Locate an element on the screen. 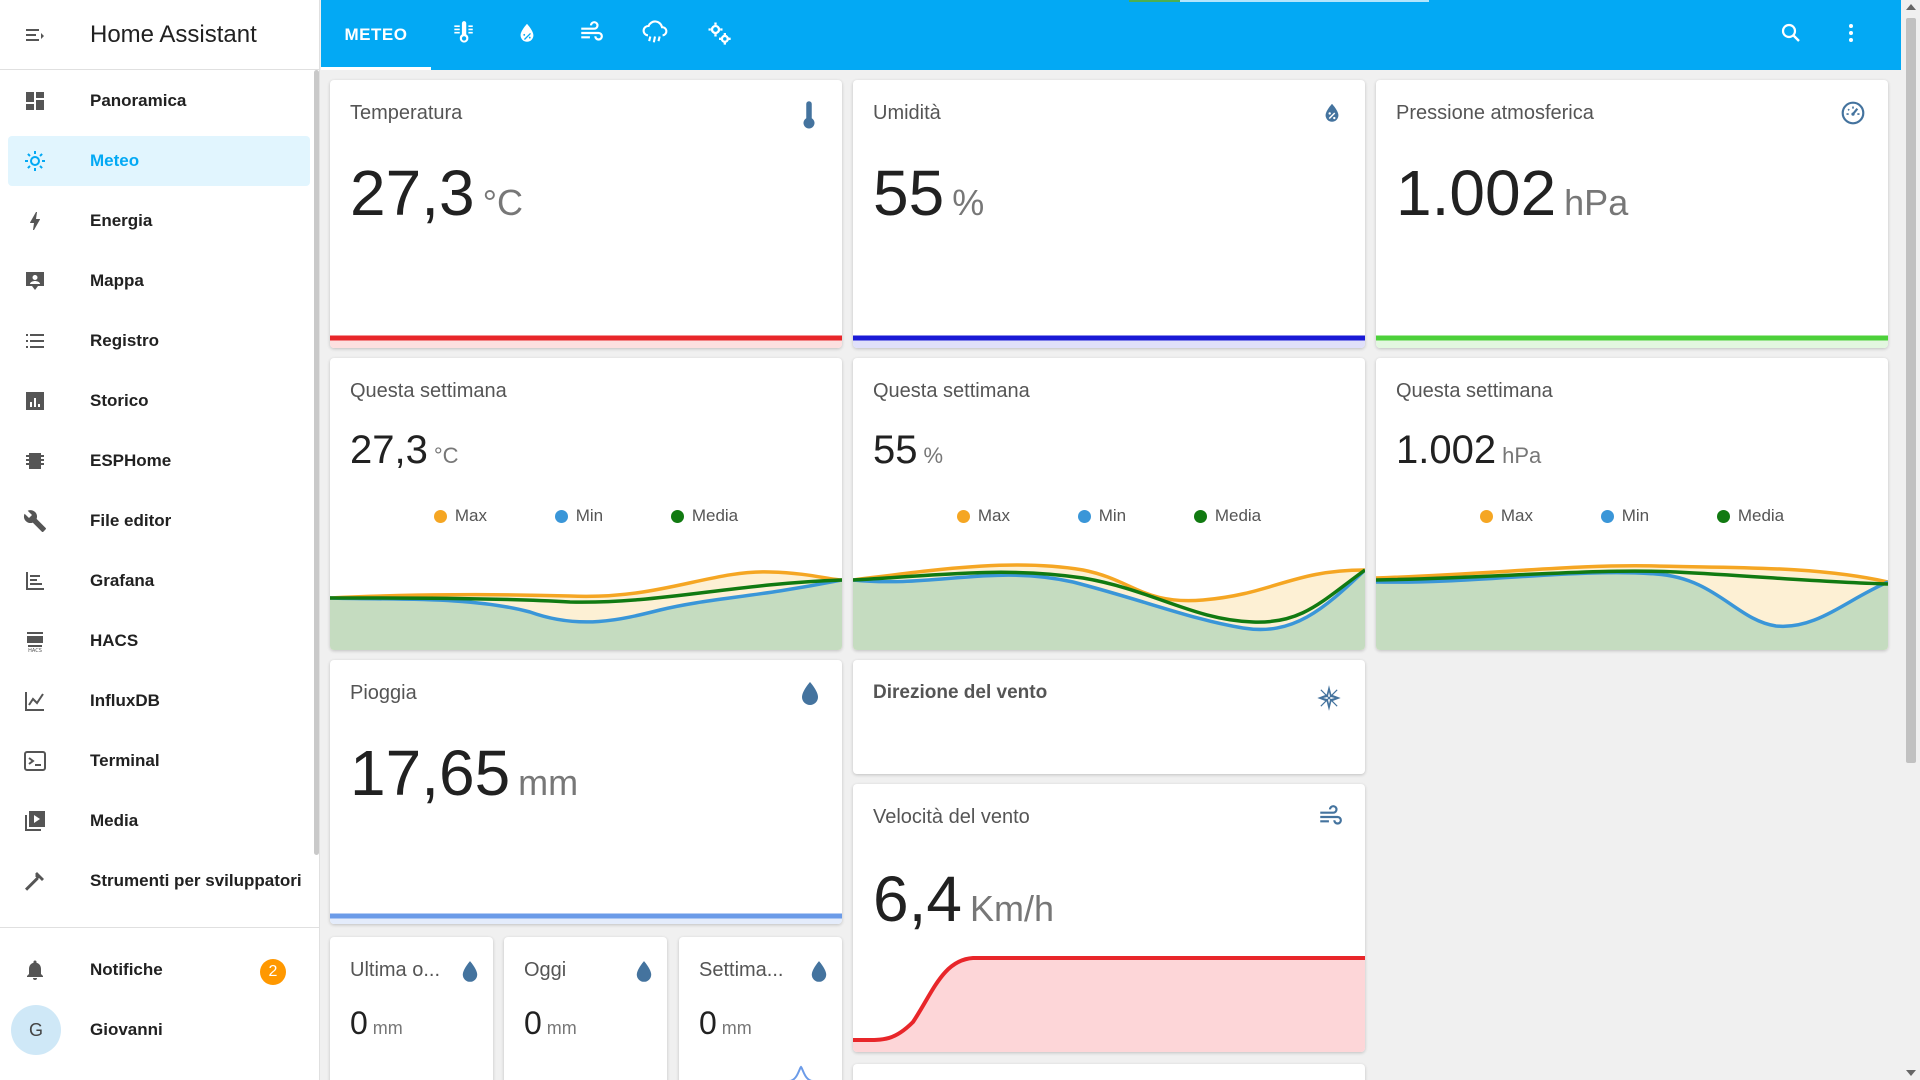  sidebar-item-label: File editor is located at coordinates (131, 520).